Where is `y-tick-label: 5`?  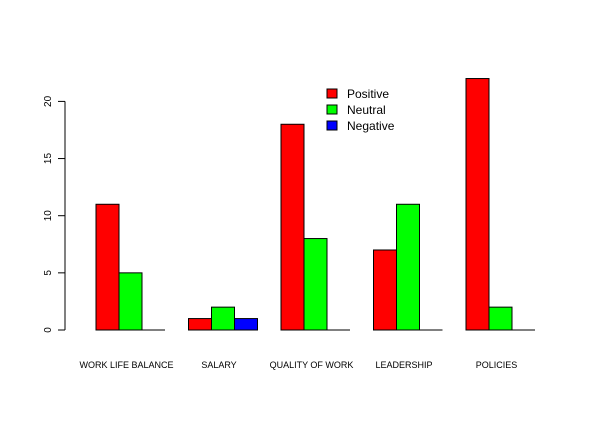 y-tick-label: 5 is located at coordinates (48, 273).